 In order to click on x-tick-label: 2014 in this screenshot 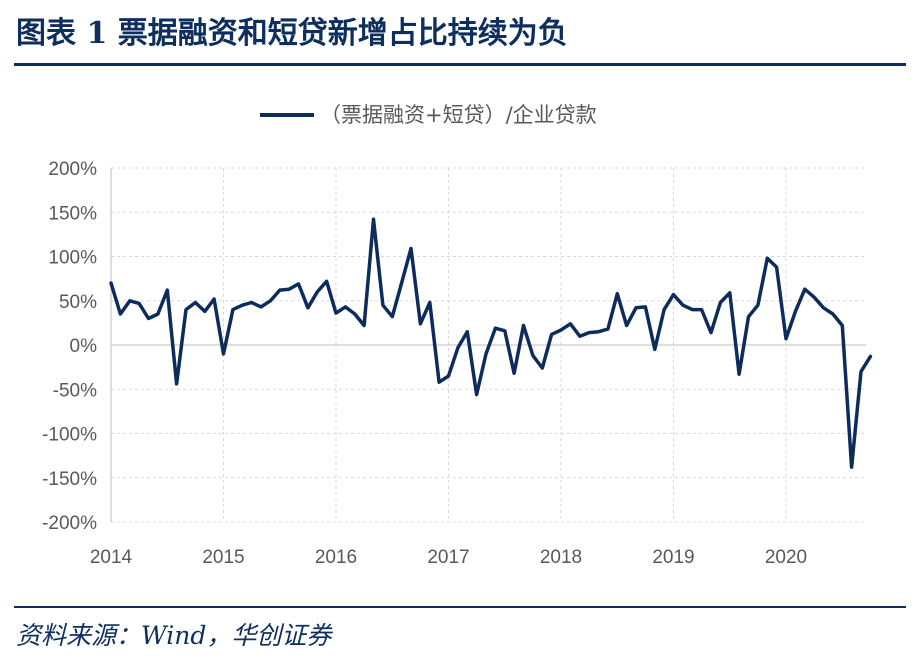, I will do `click(111, 557)`.